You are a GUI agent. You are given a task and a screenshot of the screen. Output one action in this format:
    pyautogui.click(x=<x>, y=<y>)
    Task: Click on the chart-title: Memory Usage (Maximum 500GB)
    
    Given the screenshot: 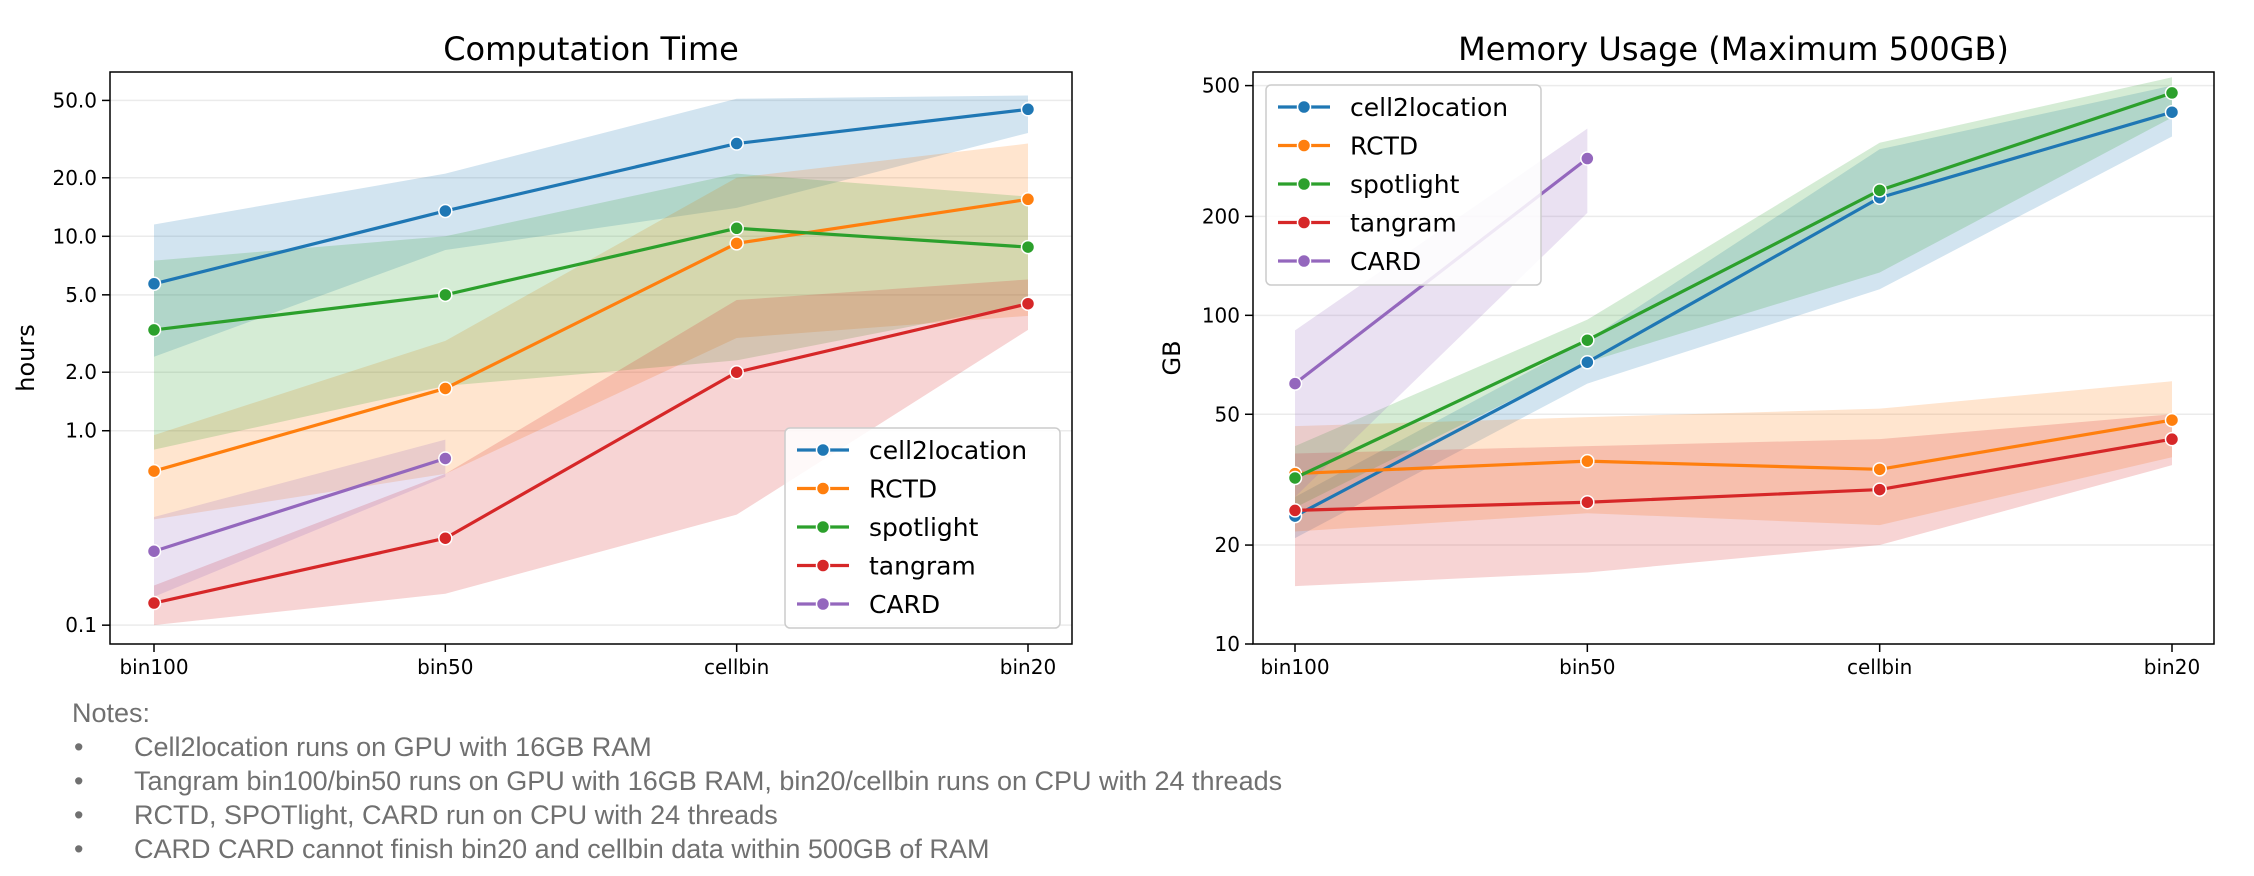 What is the action you would take?
    pyautogui.click(x=1733, y=49)
    